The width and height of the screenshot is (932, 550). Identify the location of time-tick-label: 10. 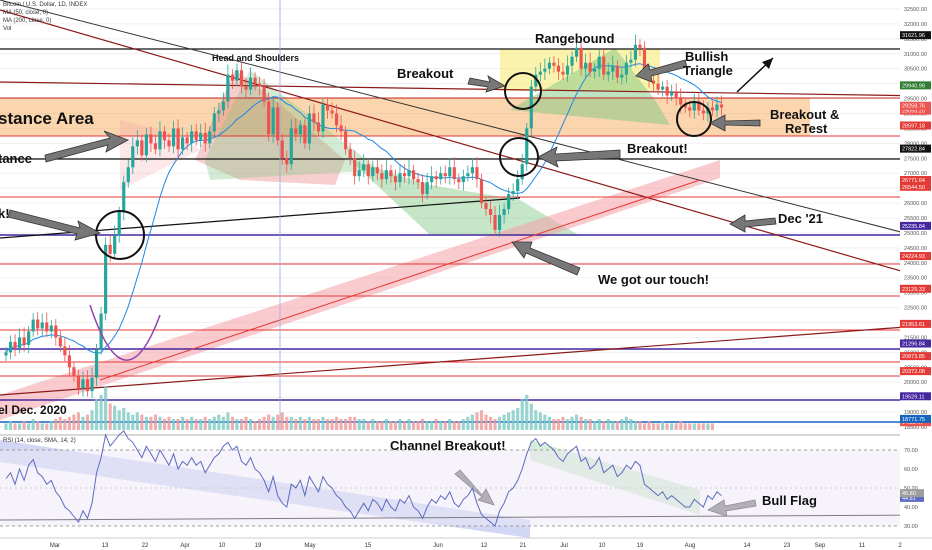
(222, 546).